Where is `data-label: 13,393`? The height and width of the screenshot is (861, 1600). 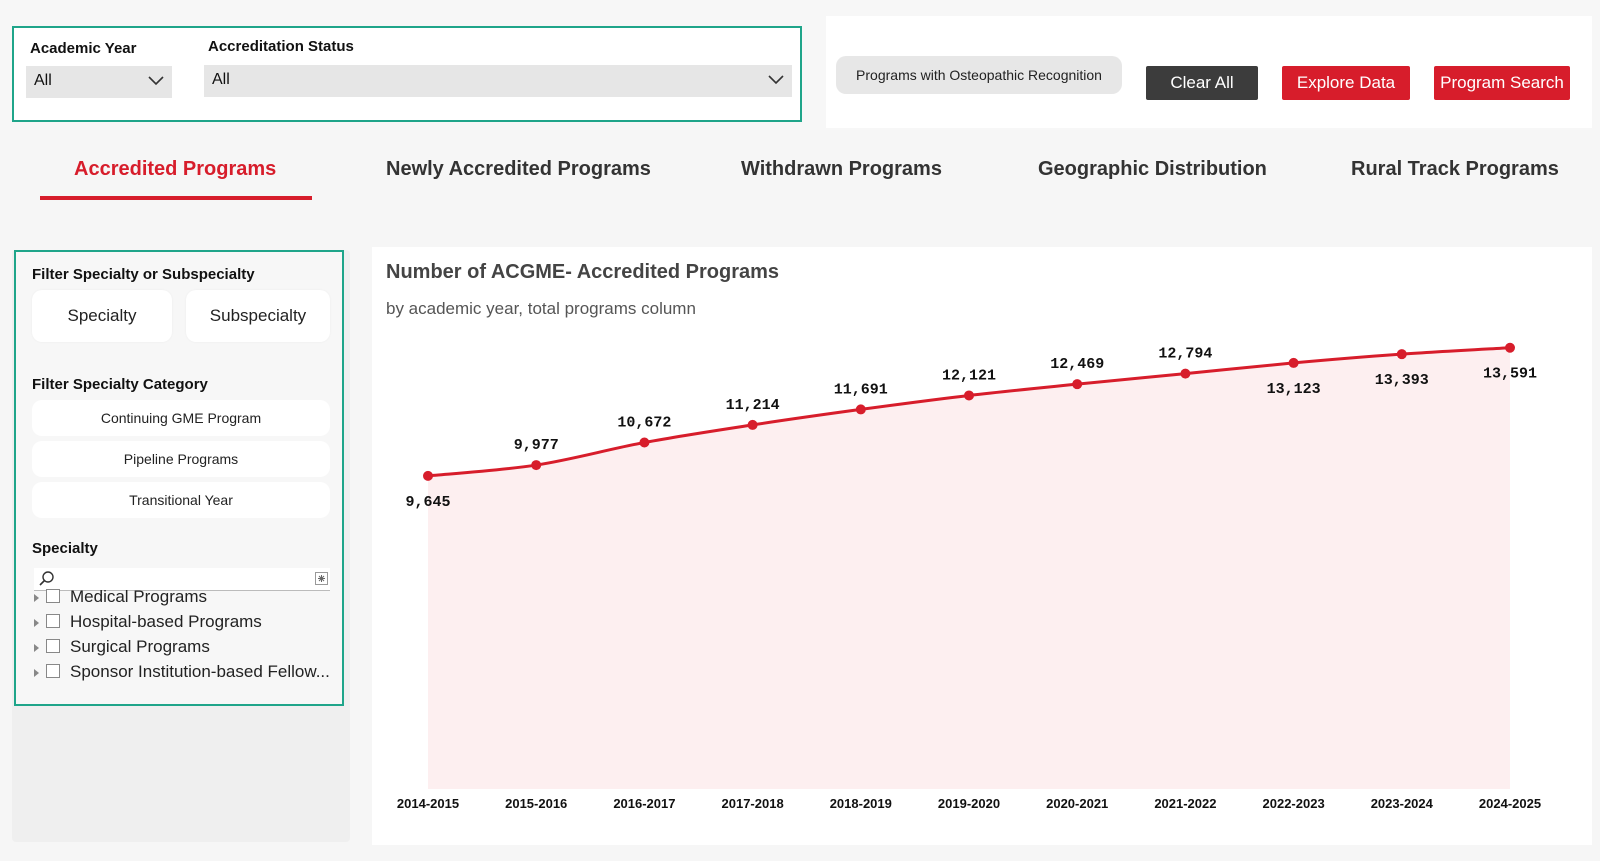
data-label: 13,393 is located at coordinates (1402, 380).